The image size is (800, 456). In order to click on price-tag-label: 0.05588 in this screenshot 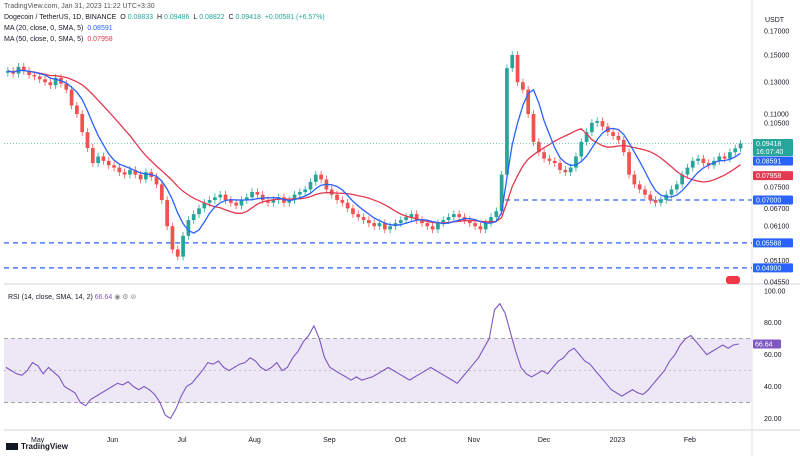, I will do `click(768, 243)`.